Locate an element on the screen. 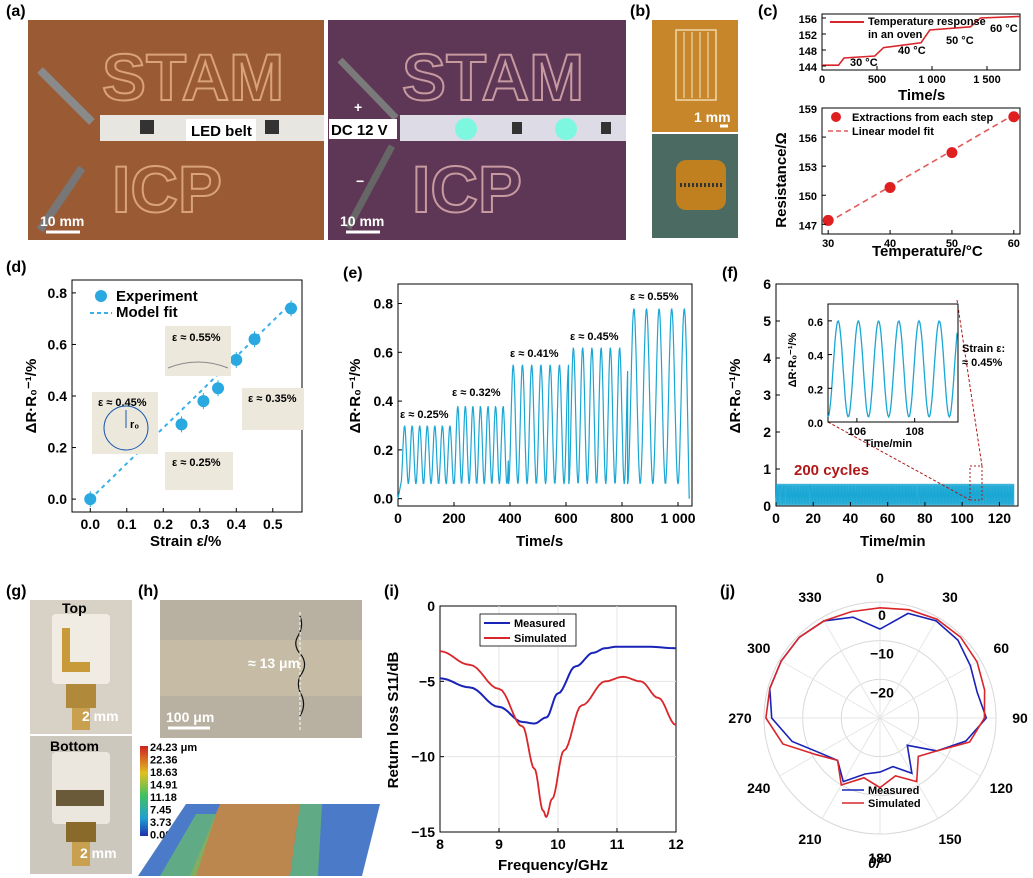 The height and width of the screenshot is (878, 1033). led-belt-label: LED belt is located at coordinates (221, 131).